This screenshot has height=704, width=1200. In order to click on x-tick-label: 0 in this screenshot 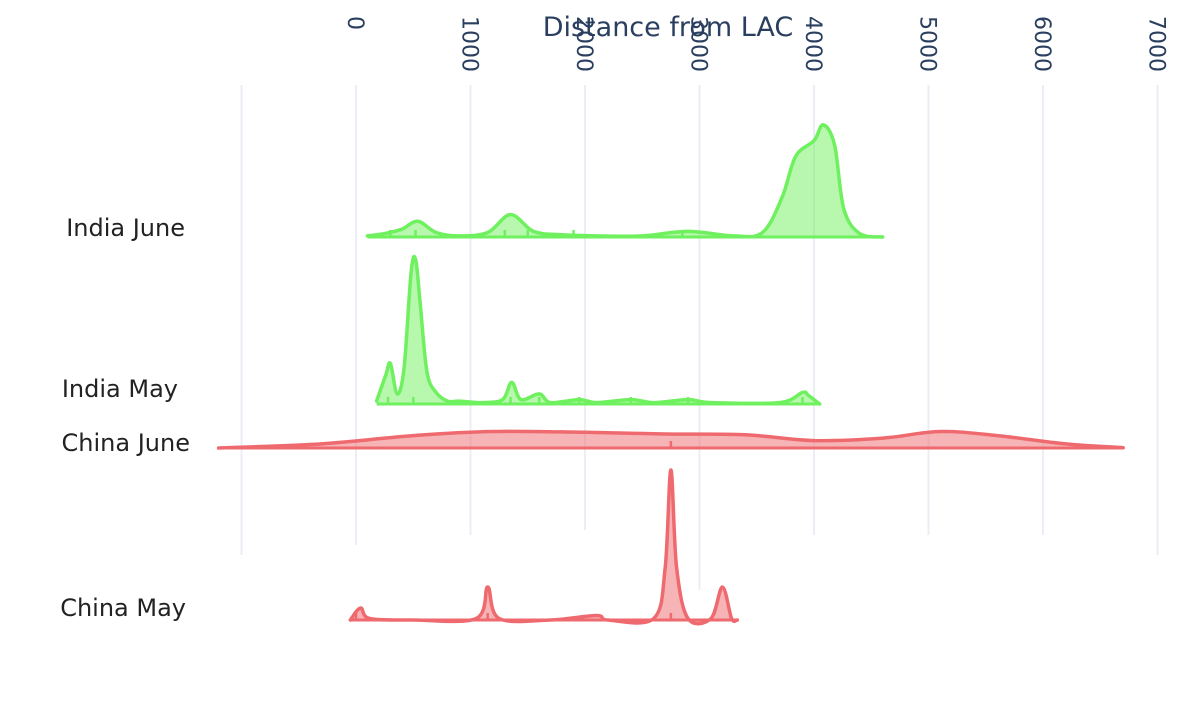, I will do `click(354, 23)`.